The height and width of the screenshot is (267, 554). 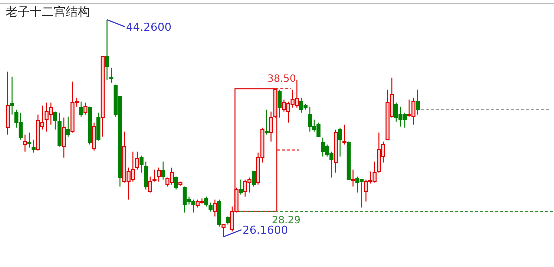 What do you see at coordinates (149, 27) in the screenshot?
I see `annotation: 44.2600` at bounding box center [149, 27].